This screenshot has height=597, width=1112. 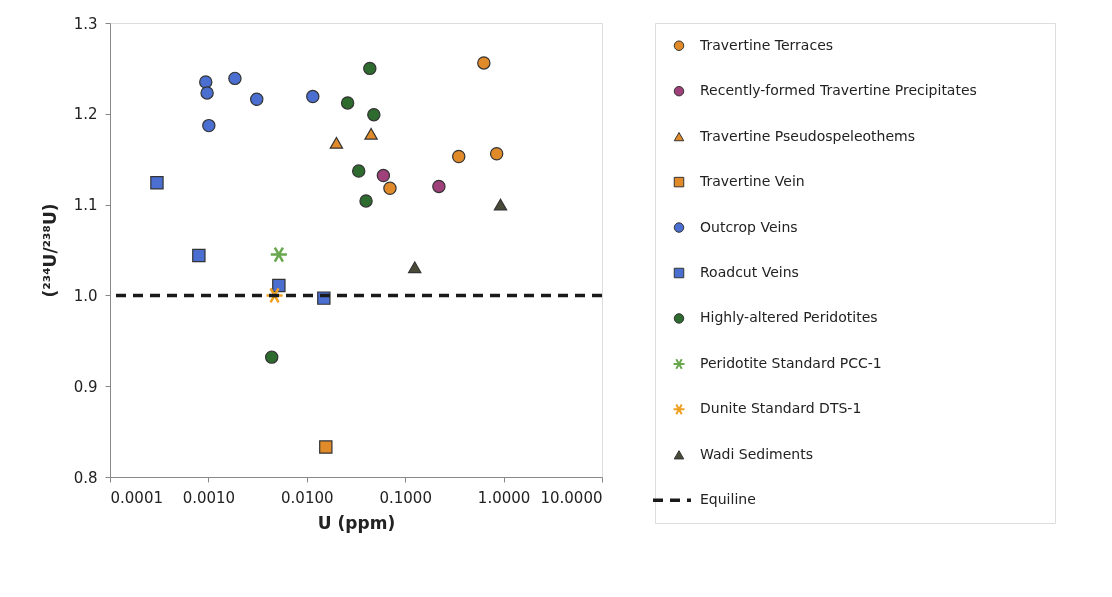 What do you see at coordinates (749, 272) in the screenshot?
I see `legend-label: Roadcut Veins` at bounding box center [749, 272].